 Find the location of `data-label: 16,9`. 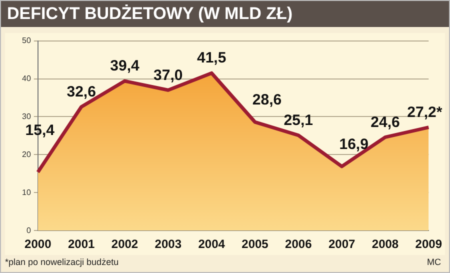

data-label: 16,9 is located at coordinates (353, 145).